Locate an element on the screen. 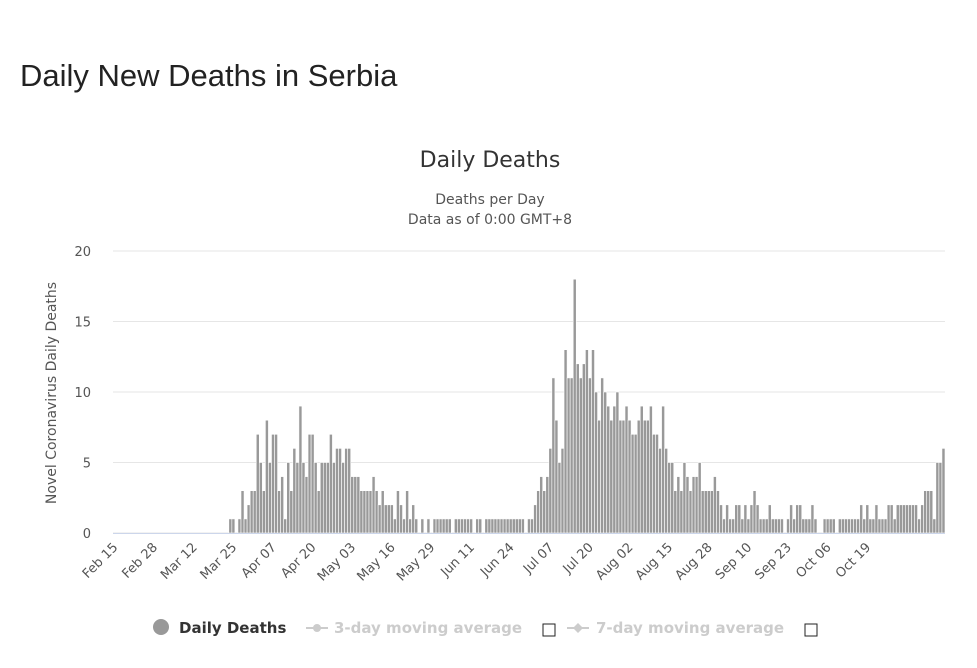  checkbox-icon is located at coordinates (811, 630).